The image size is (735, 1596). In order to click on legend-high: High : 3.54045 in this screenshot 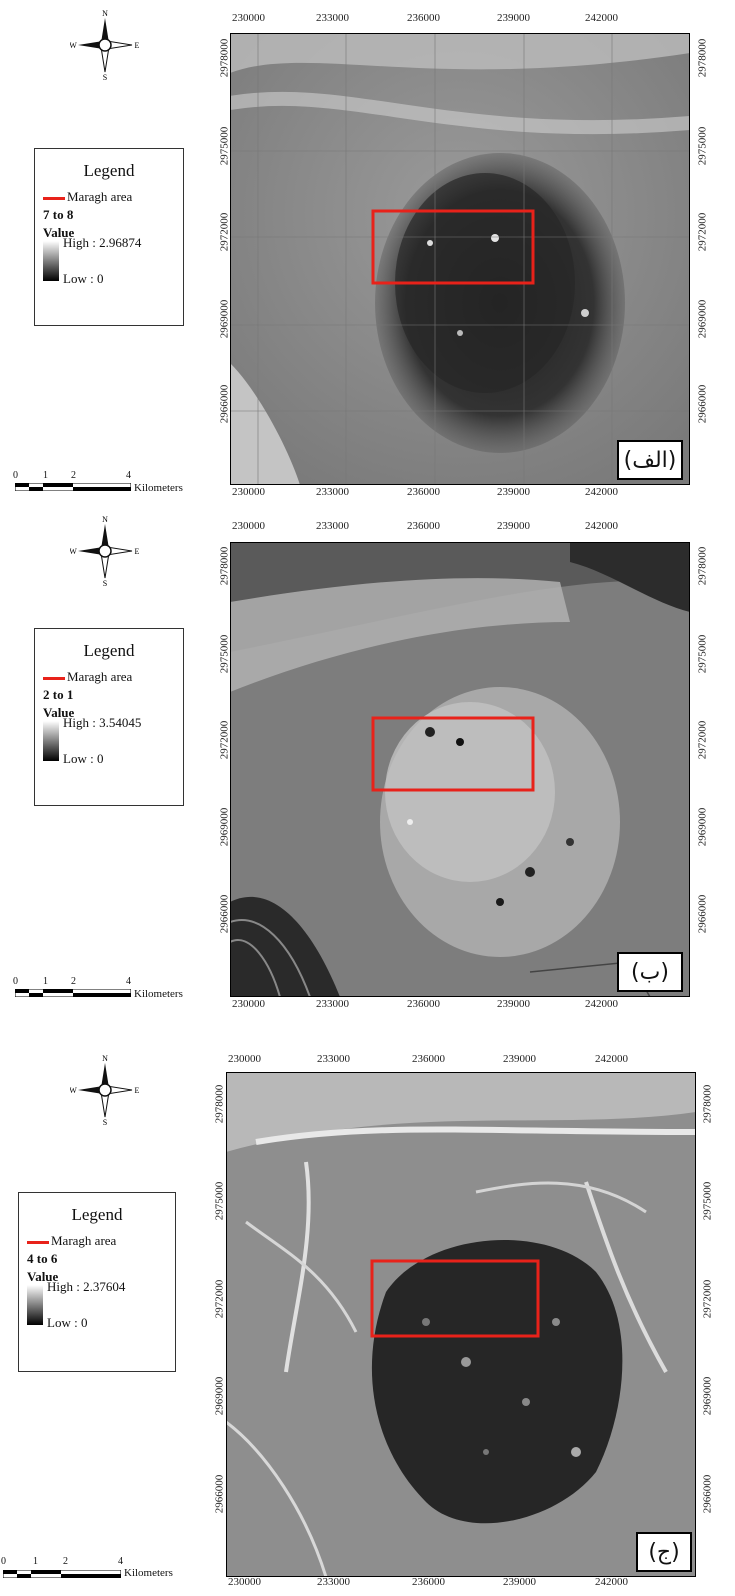, I will do `click(102, 722)`.